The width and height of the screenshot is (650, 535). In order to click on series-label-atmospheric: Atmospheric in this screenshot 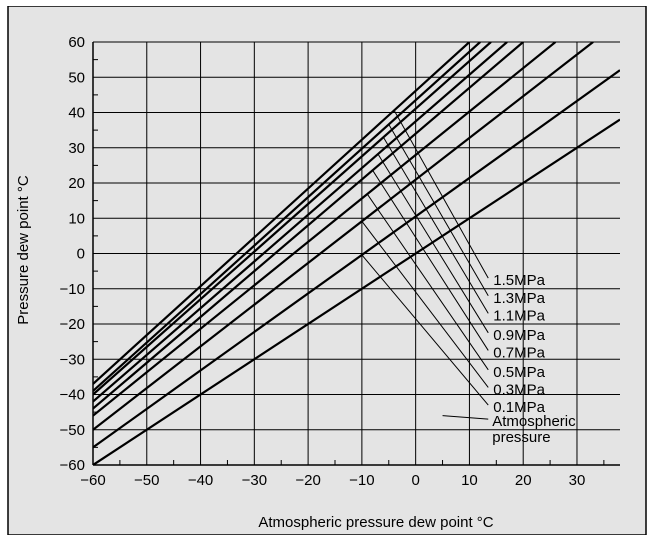, I will do `click(534, 421)`.